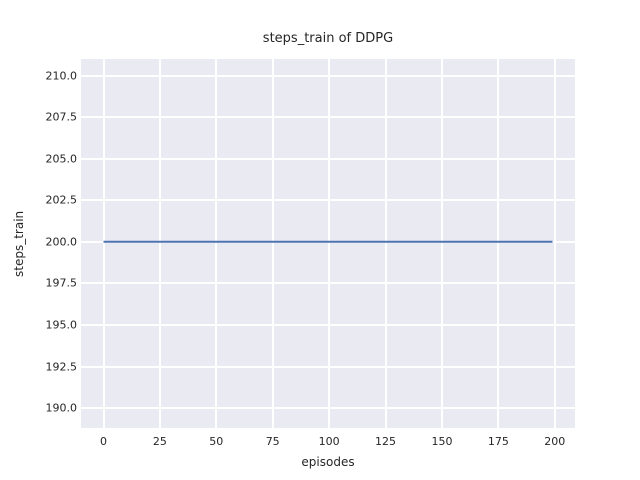 This screenshot has height=480, width=640. I want to click on x-tick-labels: 0 25 50 75 100 125 150 175 200, so click(328, 442).